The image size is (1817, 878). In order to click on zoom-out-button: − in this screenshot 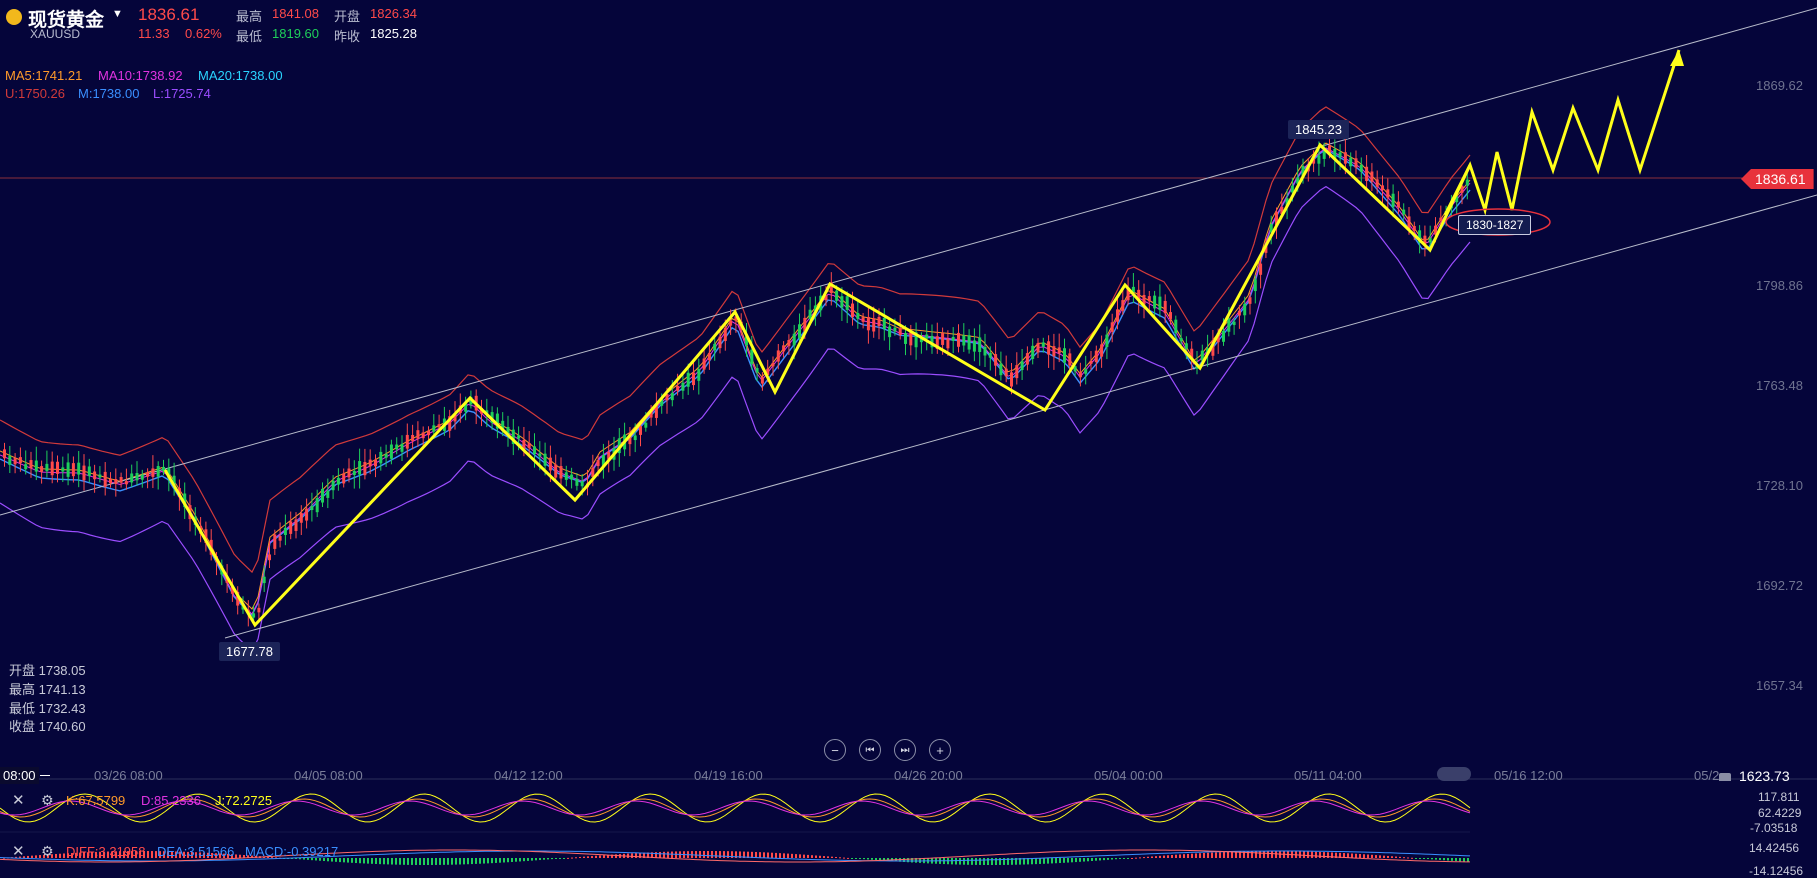, I will do `click(835, 750)`.